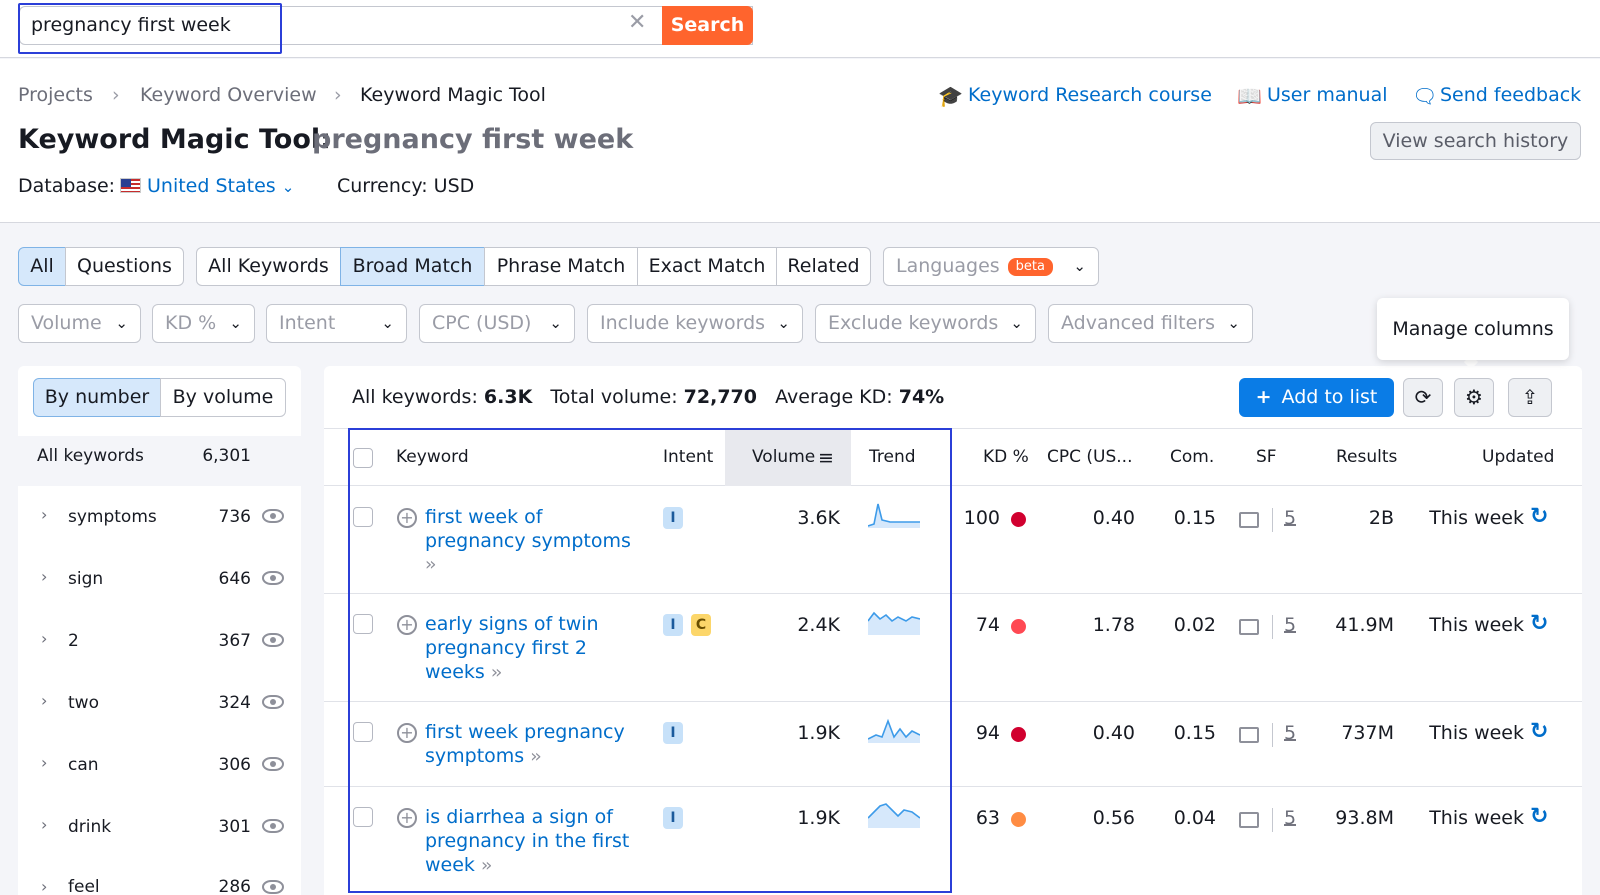  I want to click on tab-phrase-match: Phrase Match, so click(561, 266).